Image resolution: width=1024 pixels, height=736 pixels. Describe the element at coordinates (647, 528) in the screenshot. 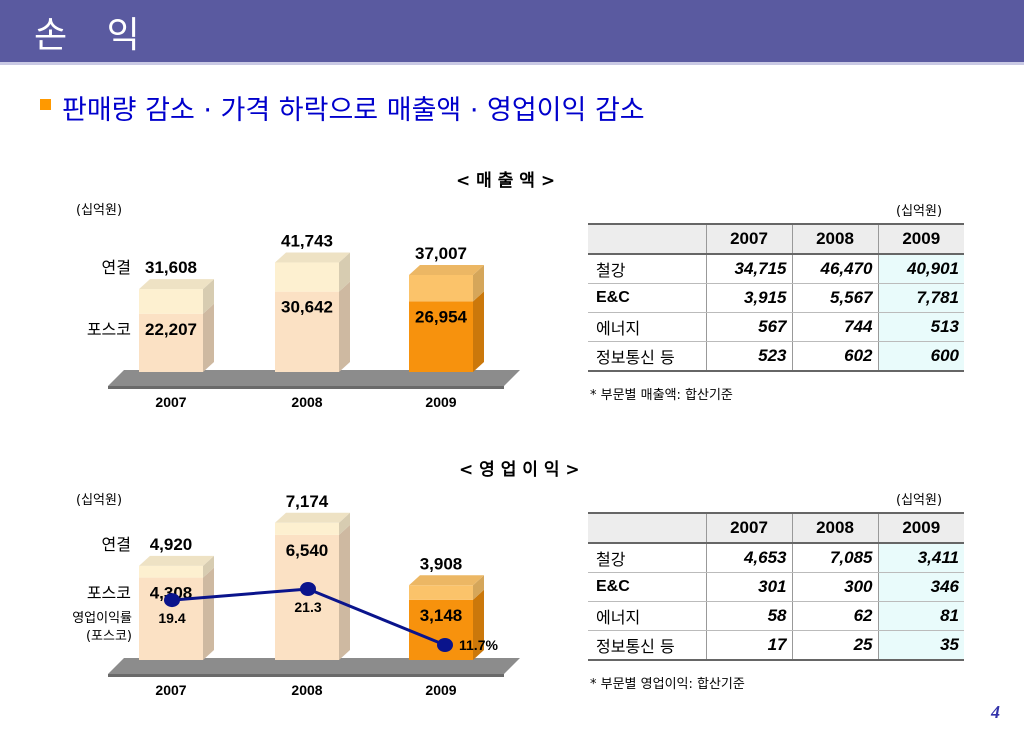

I see `table-corner` at that location.